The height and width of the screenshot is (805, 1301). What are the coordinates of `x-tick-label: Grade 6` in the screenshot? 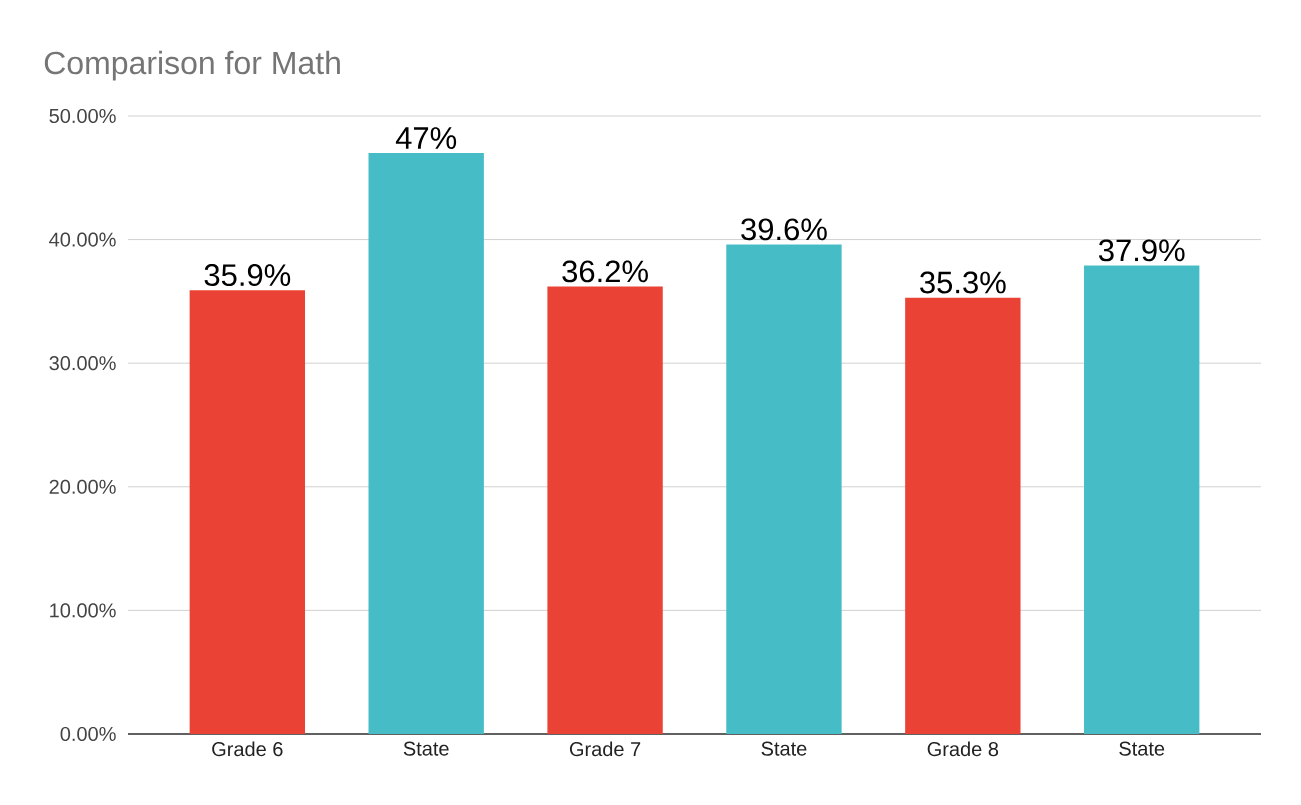 It's located at (247, 749).